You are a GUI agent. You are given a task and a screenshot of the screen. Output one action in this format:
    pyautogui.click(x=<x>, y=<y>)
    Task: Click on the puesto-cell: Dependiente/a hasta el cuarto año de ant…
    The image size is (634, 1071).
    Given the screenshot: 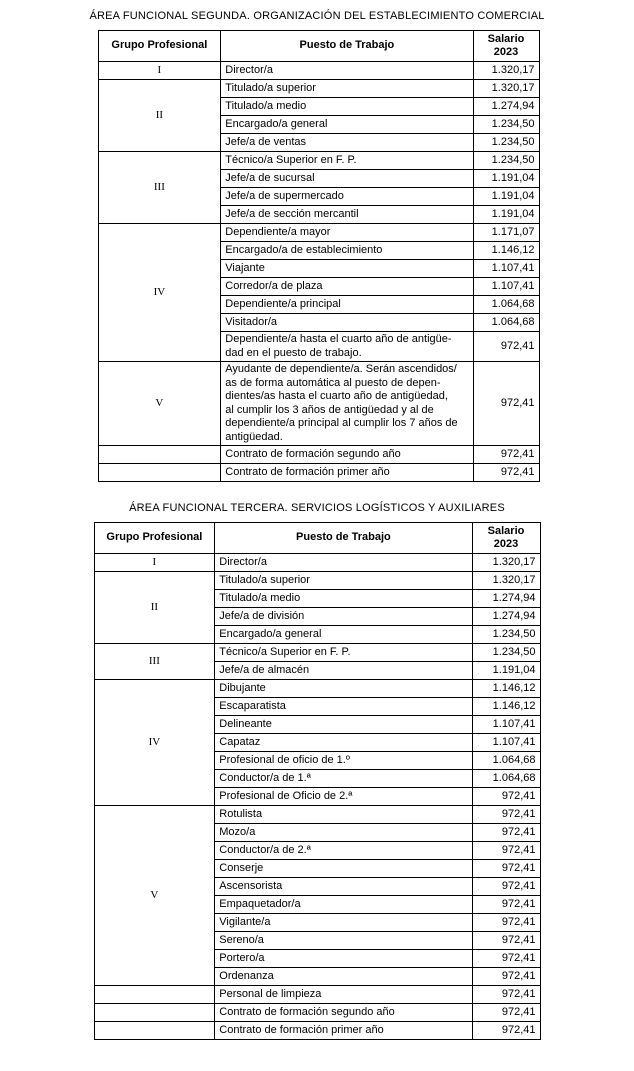 What is the action you would take?
    pyautogui.click(x=347, y=346)
    